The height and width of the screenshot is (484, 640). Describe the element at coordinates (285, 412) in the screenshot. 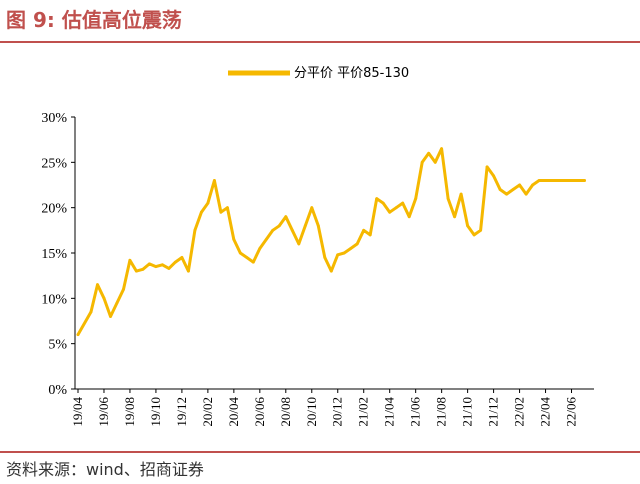

I see `x-tick-label: 20/08` at that location.